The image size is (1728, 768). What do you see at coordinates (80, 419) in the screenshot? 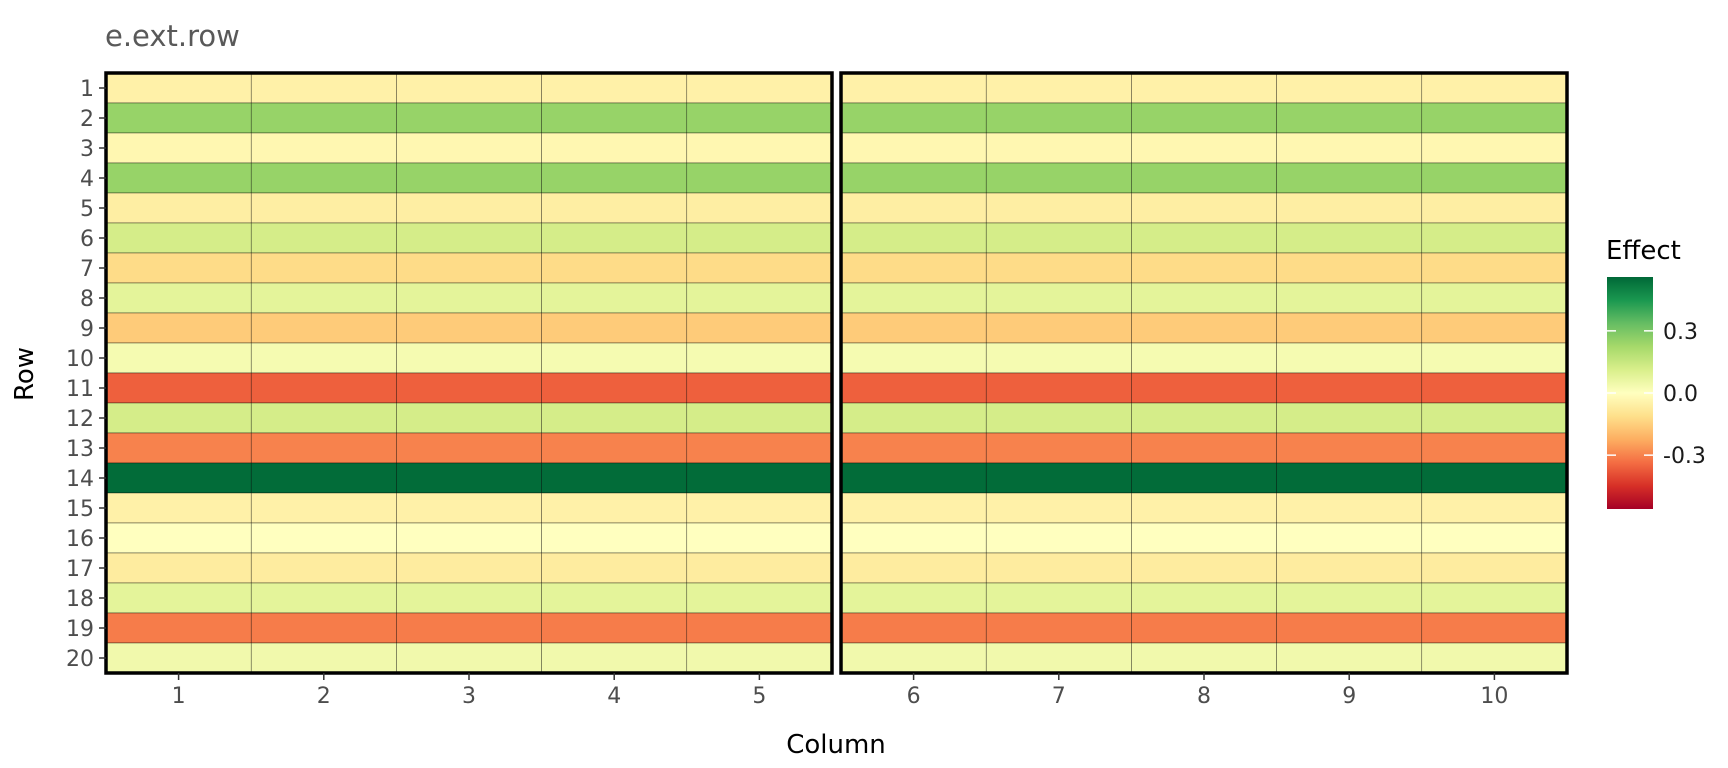
I see `y-tick-label: 12` at bounding box center [80, 419].